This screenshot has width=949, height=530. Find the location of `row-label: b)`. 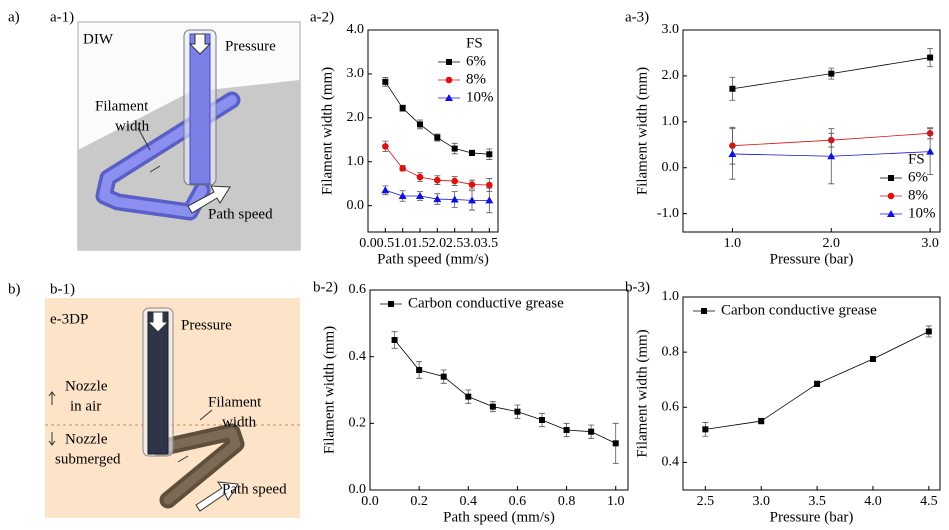

row-label: b) is located at coordinates (14, 289).